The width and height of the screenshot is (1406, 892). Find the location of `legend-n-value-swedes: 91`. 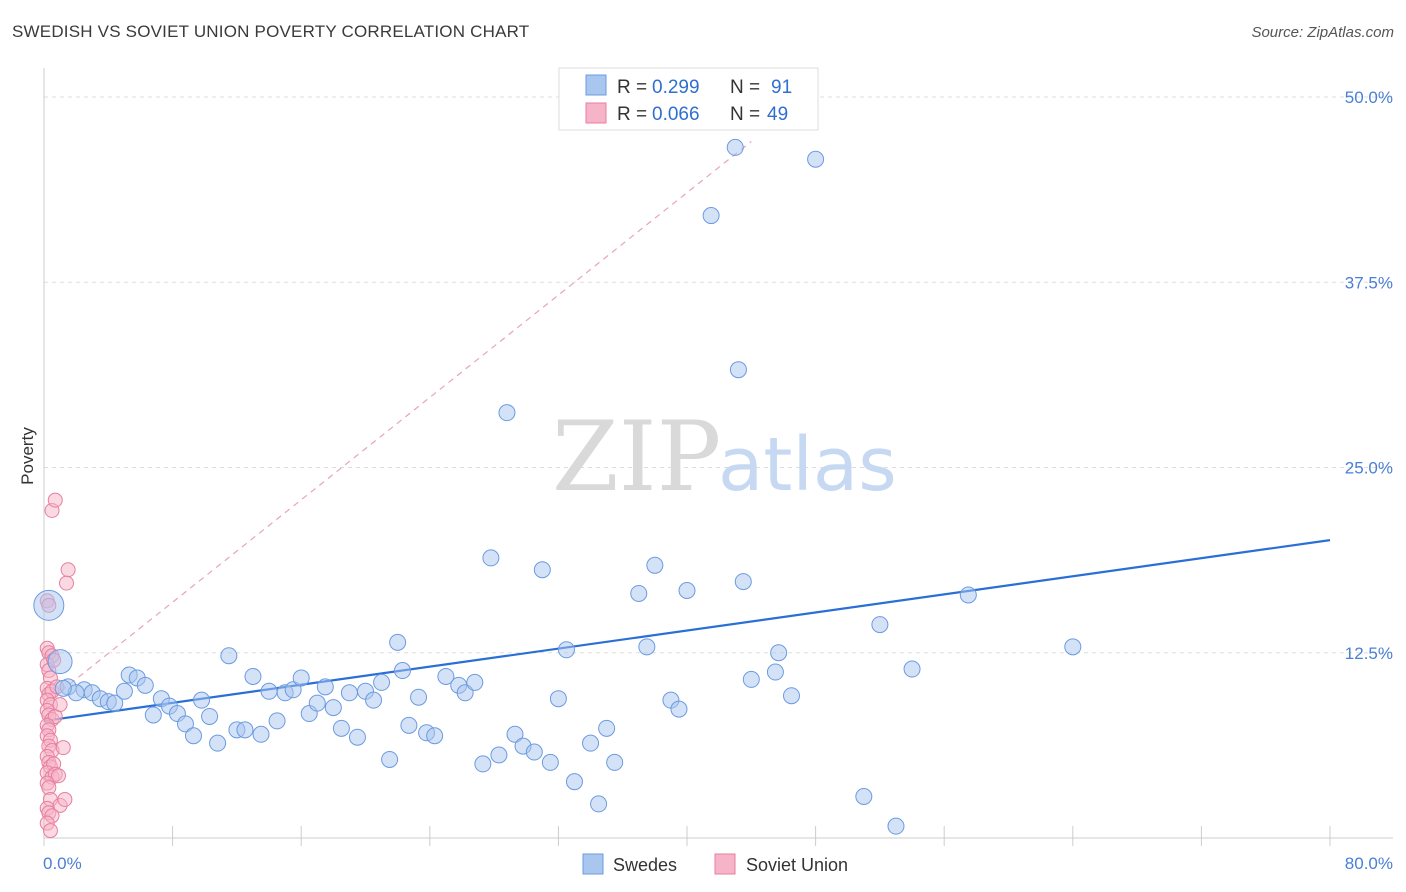

legend-n-value-swedes: 91 is located at coordinates (781, 87).